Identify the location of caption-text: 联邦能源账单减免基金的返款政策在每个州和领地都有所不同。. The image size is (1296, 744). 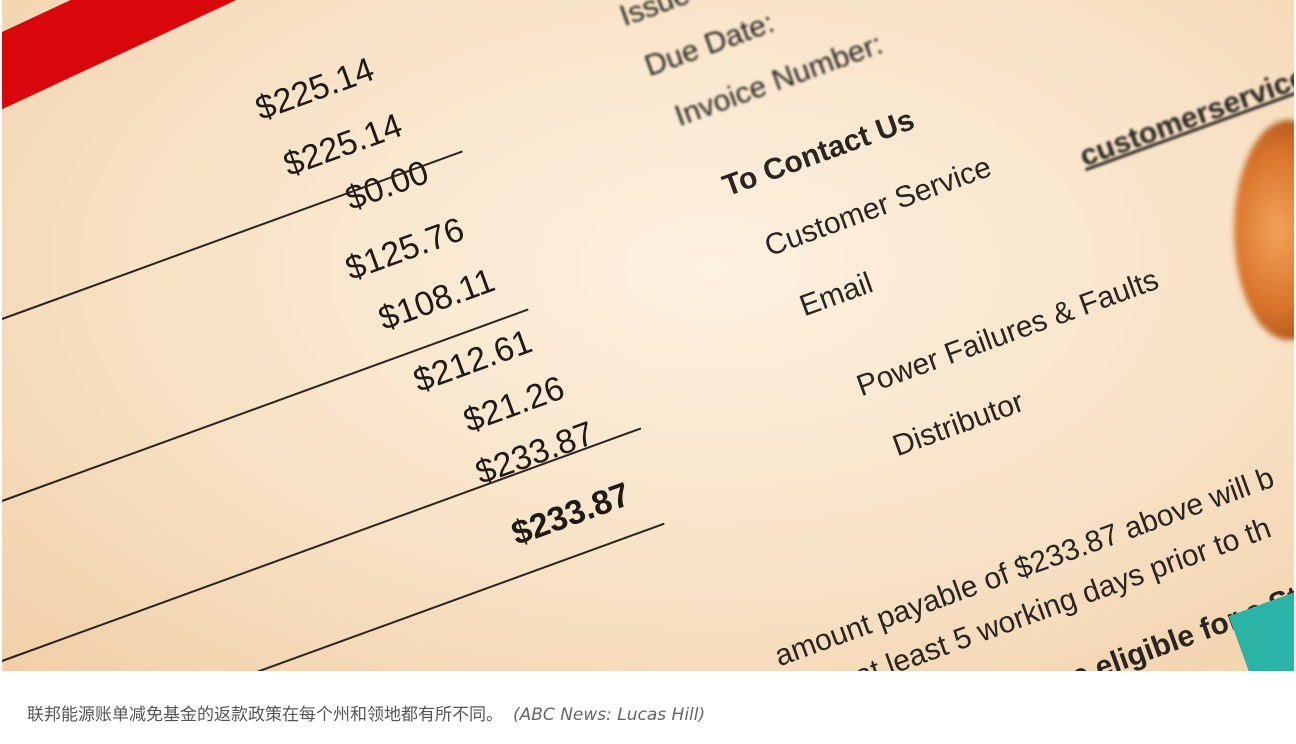
(265, 715).